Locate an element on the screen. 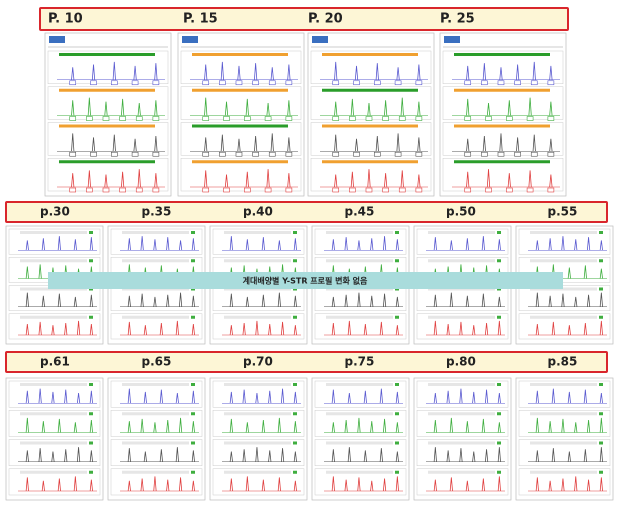  passage-label: p.80 is located at coordinates (461, 362).